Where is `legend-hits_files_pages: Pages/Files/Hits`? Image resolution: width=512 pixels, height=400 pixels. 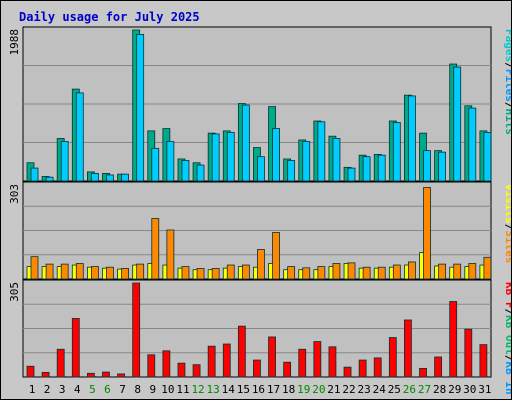
legend-hits_files_pages: Pages/Files/Hits is located at coordinates (507, 82).